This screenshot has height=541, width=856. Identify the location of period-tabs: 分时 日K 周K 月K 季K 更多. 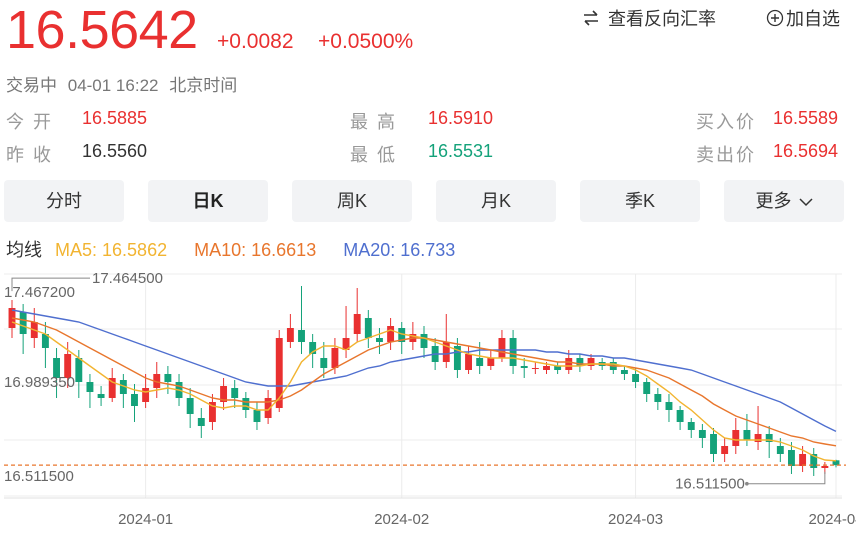
(427, 201).